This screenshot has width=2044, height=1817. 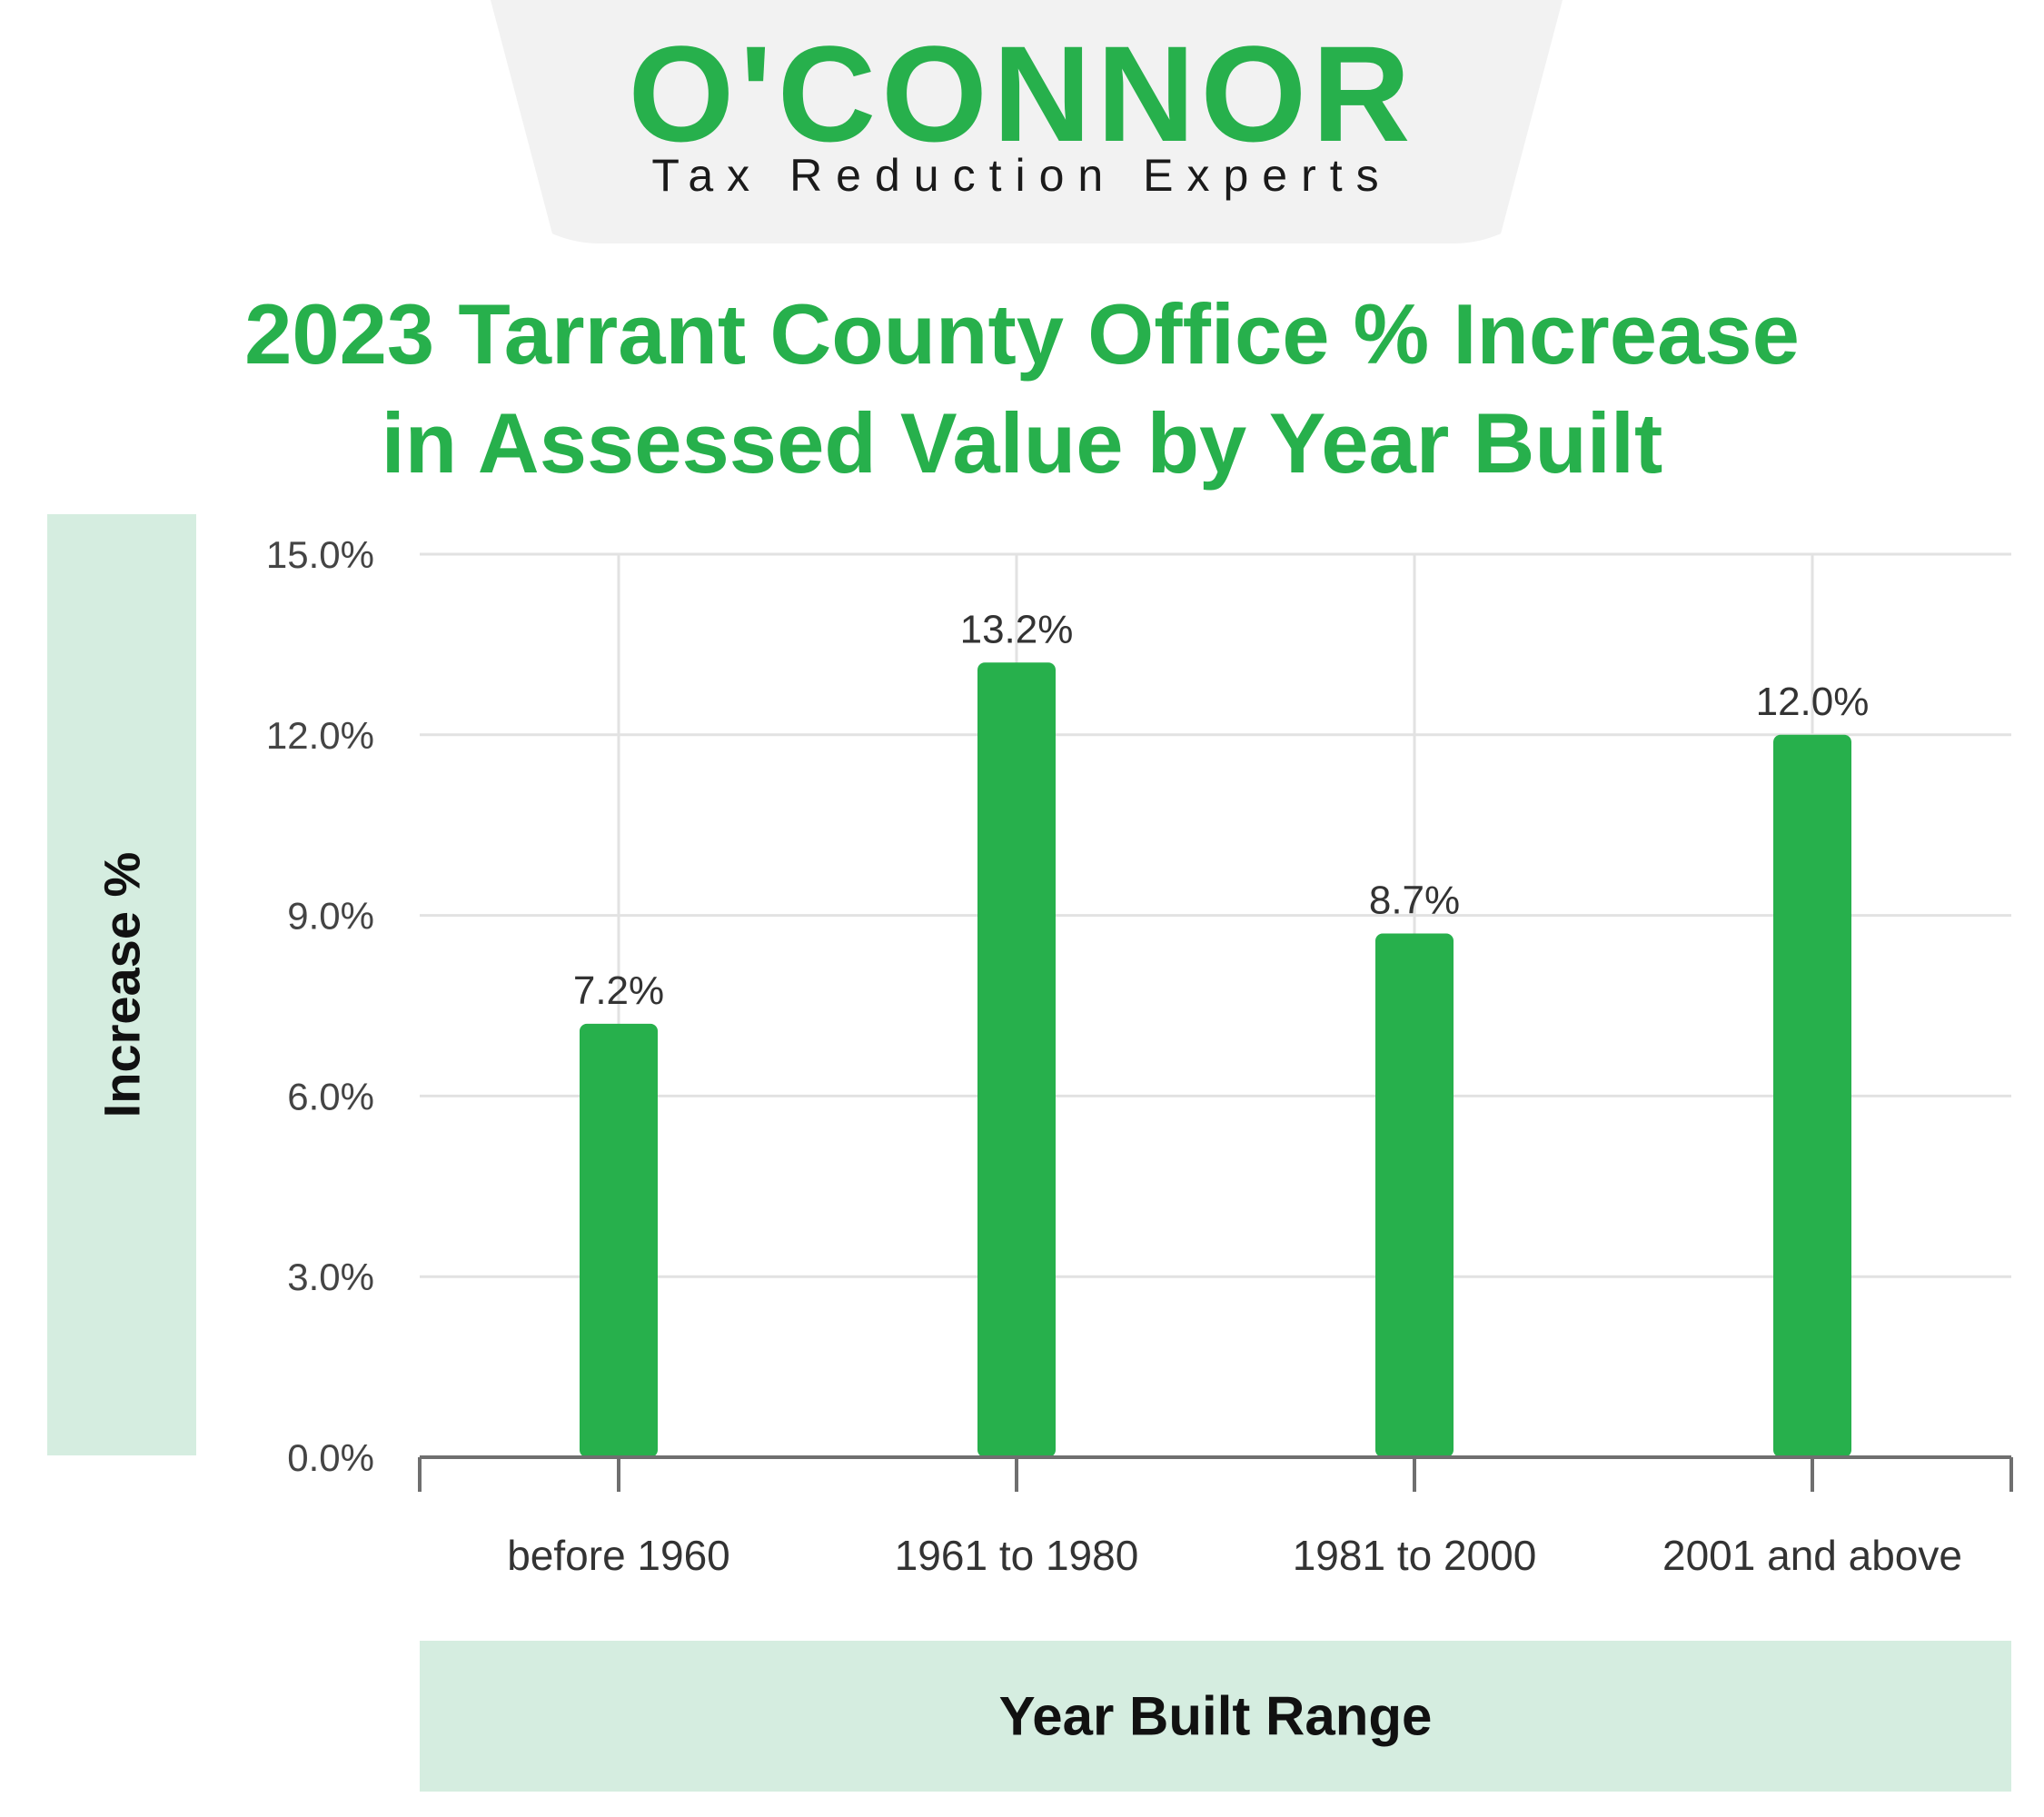 I want to click on x-tick-label: before 1960, so click(x=619, y=1555).